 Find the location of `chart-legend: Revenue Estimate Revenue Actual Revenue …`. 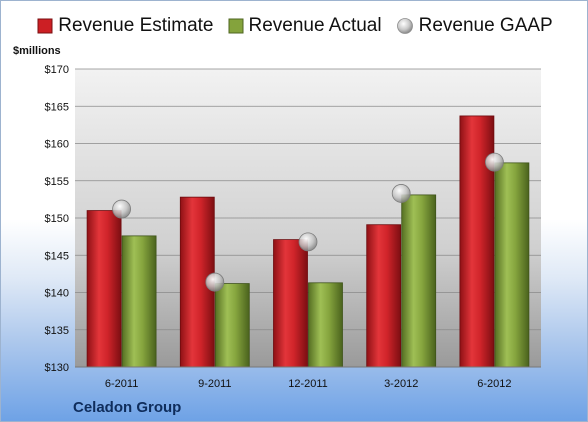

chart-legend: Revenue Estimate Revenue Actual Revenue … is located at coordinates (294, 26).